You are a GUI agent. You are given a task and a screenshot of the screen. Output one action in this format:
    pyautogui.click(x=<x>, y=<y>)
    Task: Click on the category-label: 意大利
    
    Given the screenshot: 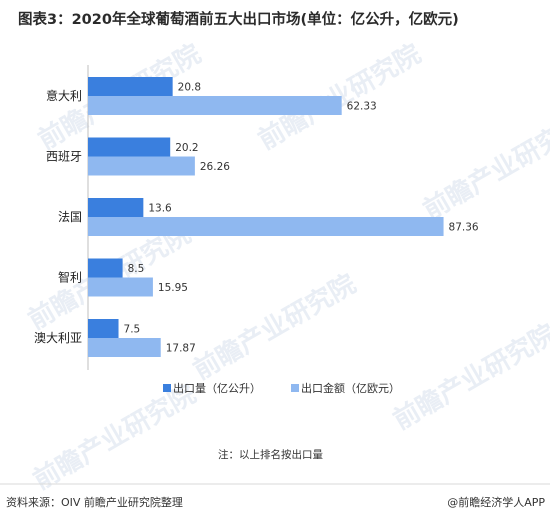 What is the action you would take?
    pyautogui.click(x=64, y=95)
    